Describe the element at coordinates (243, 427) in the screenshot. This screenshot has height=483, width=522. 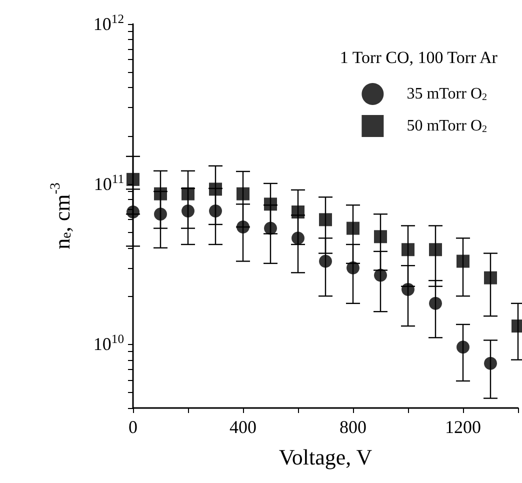
I see `x-tick-label: 400` at that location.